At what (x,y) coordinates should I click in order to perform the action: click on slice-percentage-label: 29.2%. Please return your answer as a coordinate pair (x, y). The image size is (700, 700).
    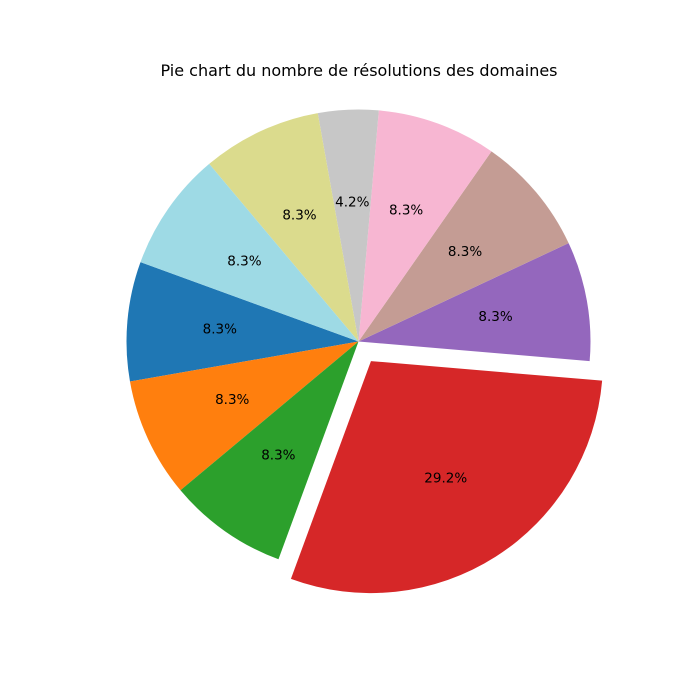
    Looking at the image, I should click on (445, 478).